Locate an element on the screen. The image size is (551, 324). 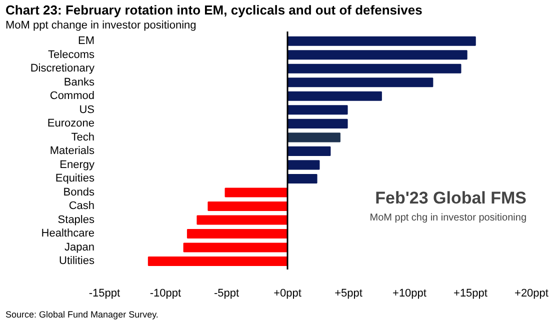
y-tick-label: EM is located at coordinates (86, 41).